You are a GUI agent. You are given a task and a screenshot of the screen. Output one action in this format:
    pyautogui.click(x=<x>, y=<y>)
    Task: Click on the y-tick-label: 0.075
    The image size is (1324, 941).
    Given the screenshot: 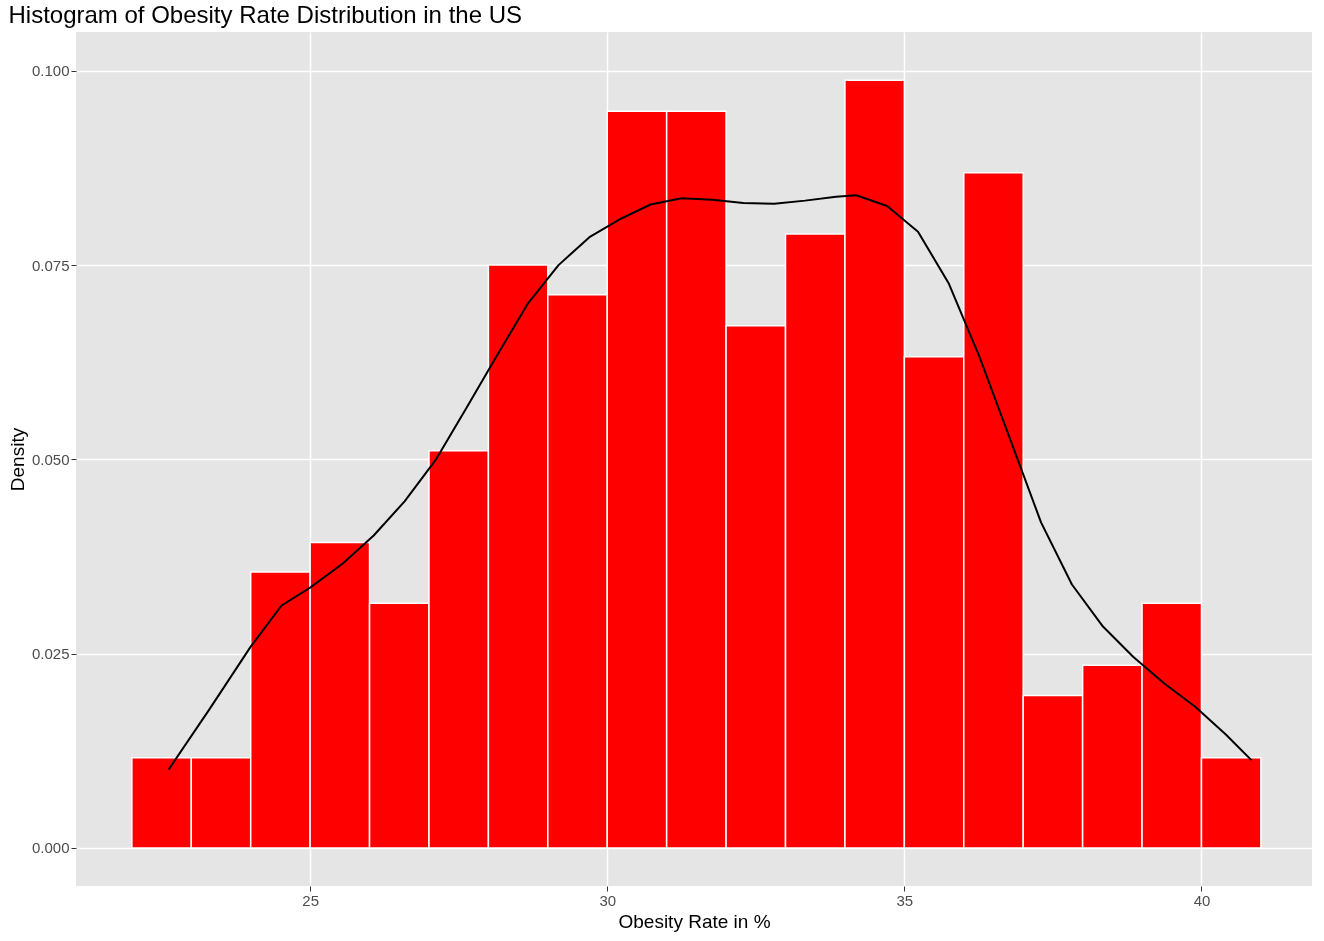 What is the action you would take?
    pyautogui.click(x=50, y=265)
    